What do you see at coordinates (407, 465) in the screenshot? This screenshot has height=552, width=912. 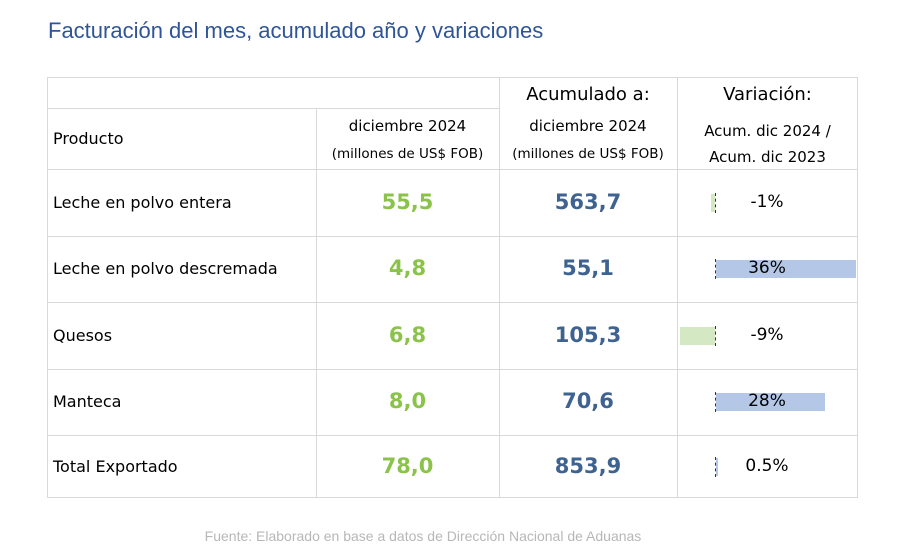 I see `row-month-value: 78,0` at bounding box center [407, 465].